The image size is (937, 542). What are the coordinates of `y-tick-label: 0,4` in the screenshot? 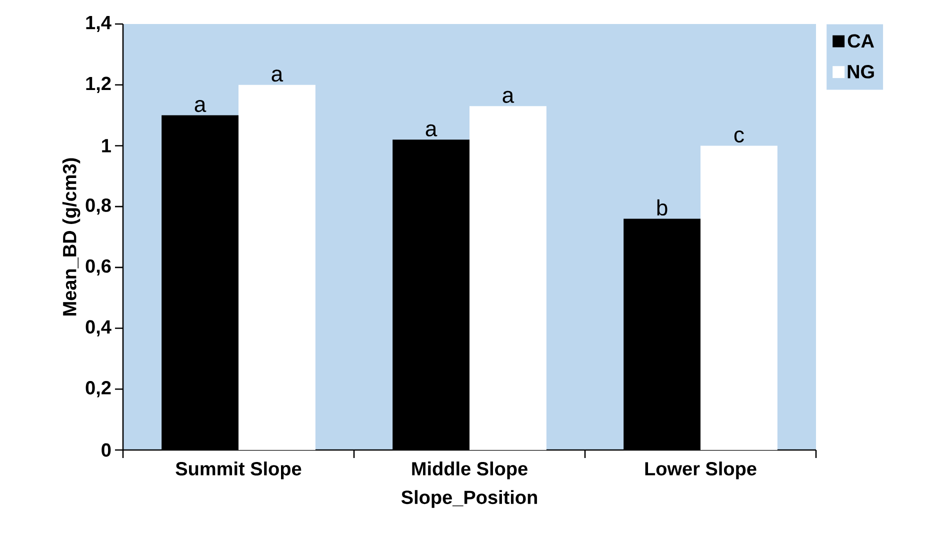 It's located at (99, 328).